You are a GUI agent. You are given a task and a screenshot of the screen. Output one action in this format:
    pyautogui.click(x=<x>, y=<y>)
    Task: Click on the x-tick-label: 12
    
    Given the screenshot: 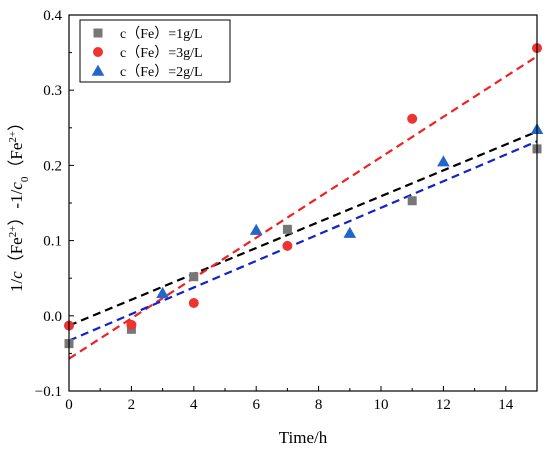 What is the action you would take?
    pyautogui.click(x=443, y=405)
    